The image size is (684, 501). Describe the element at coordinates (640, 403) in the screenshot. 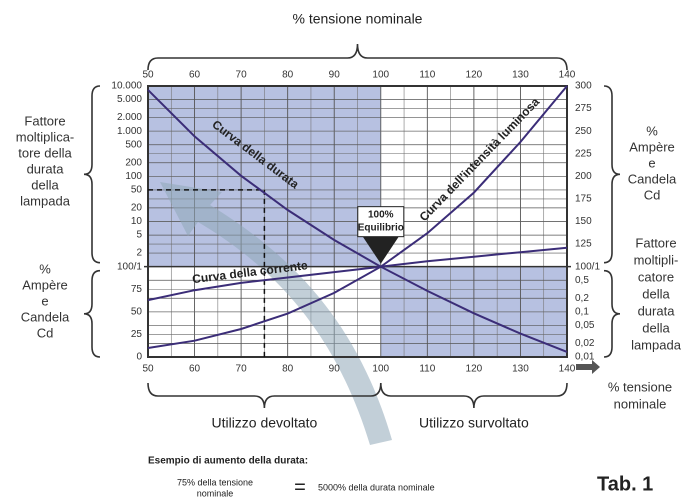

I see `x-axis-label: nominale` at that location.